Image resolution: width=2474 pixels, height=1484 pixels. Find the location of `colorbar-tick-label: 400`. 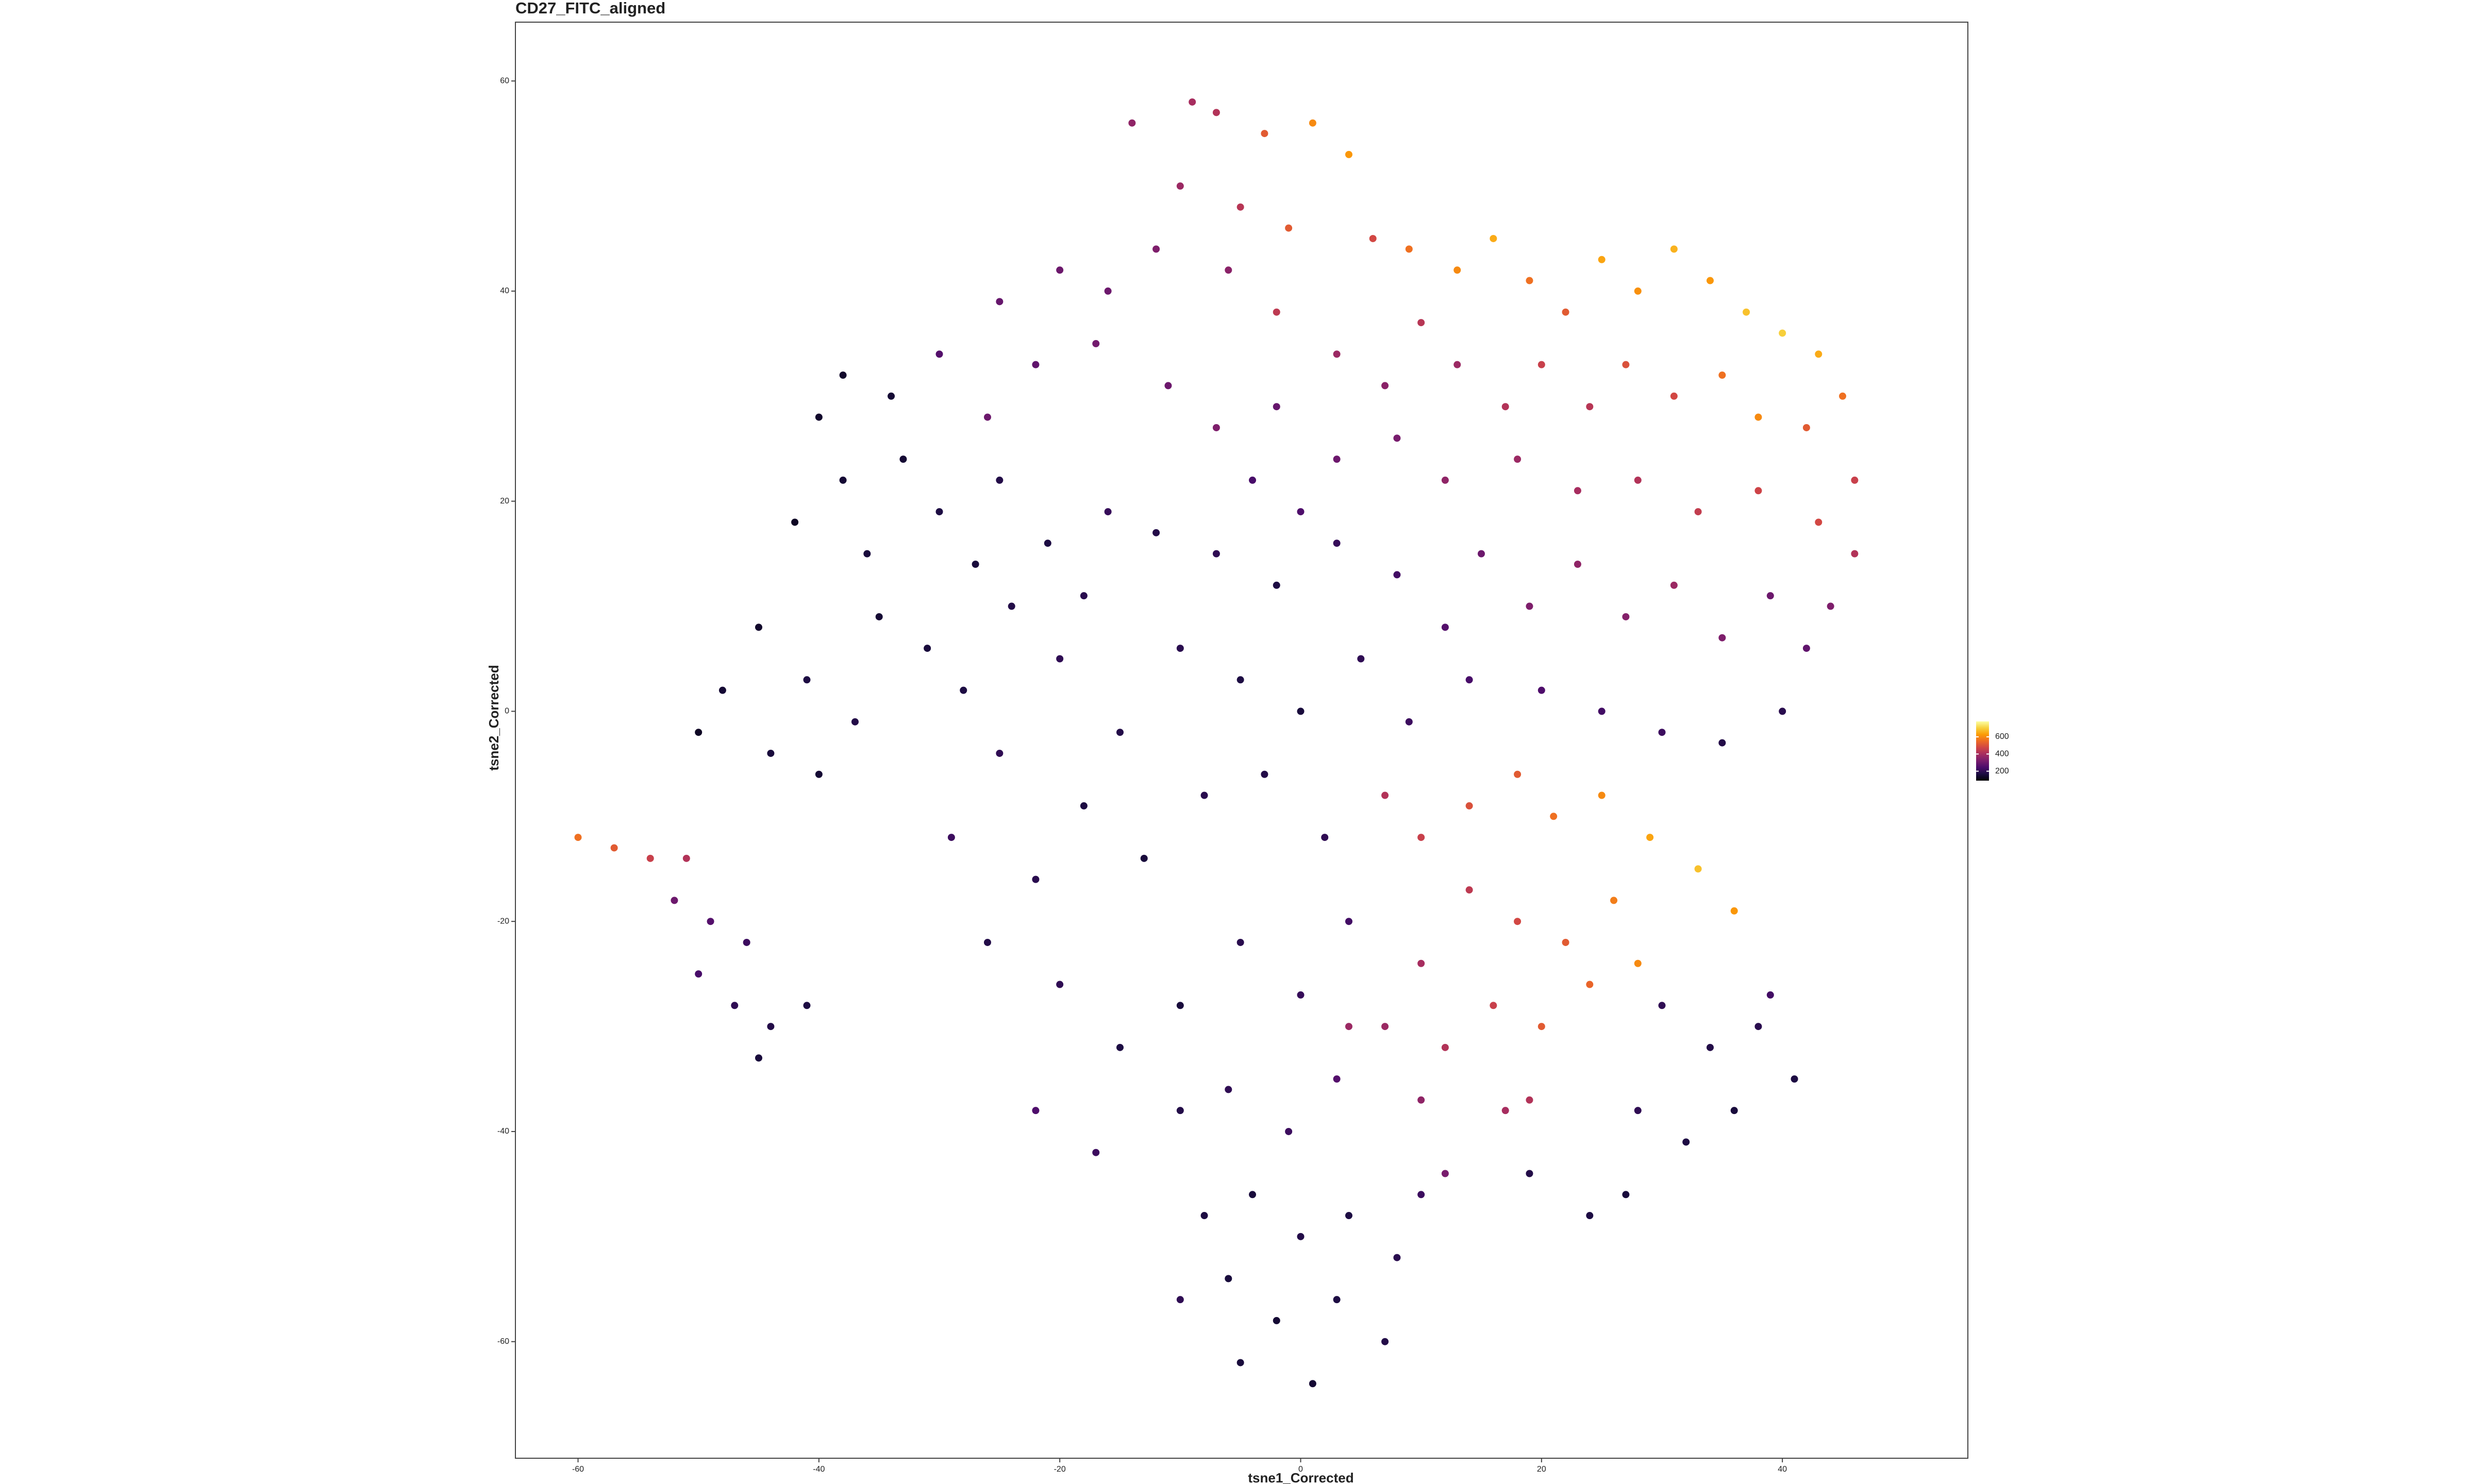

colorbar-tick-label: 400 is located at coordinates (2002, 754).